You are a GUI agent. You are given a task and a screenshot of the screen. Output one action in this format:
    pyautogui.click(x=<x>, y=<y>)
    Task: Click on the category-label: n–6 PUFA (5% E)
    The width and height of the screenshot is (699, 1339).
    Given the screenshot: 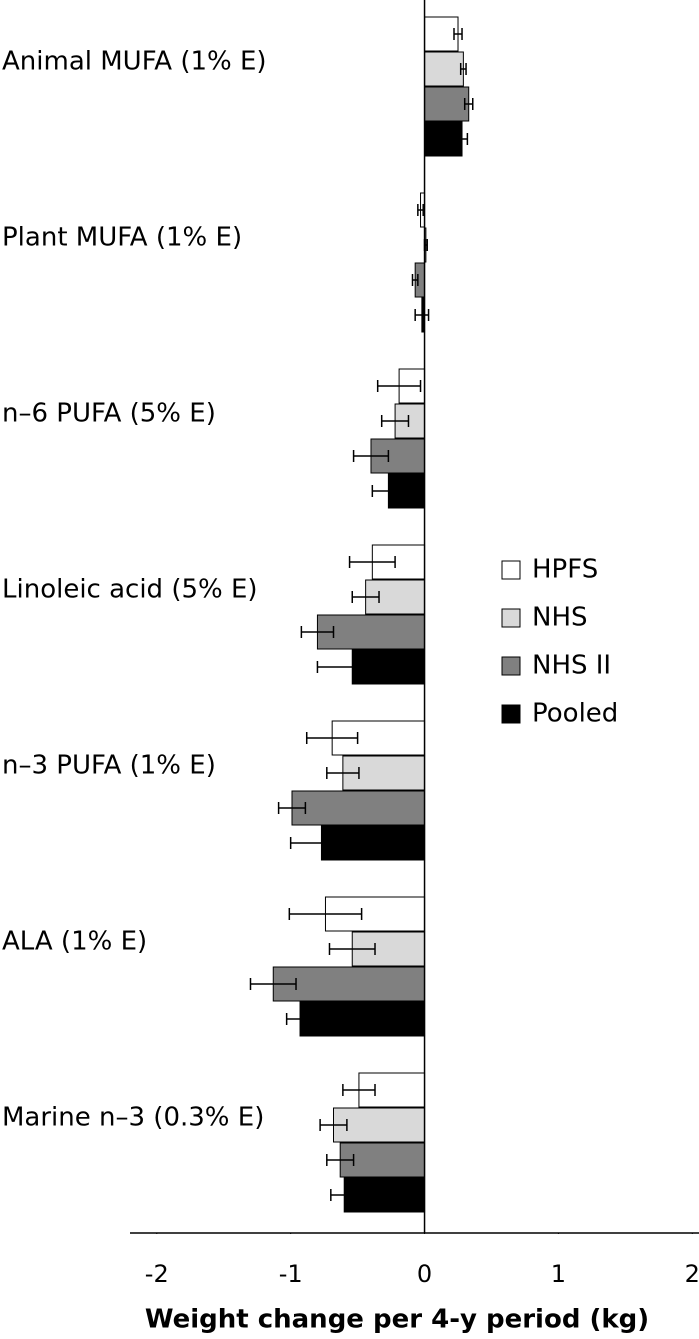 What is the action you would take?
    pyautogui.click(x=109, y=414)
    